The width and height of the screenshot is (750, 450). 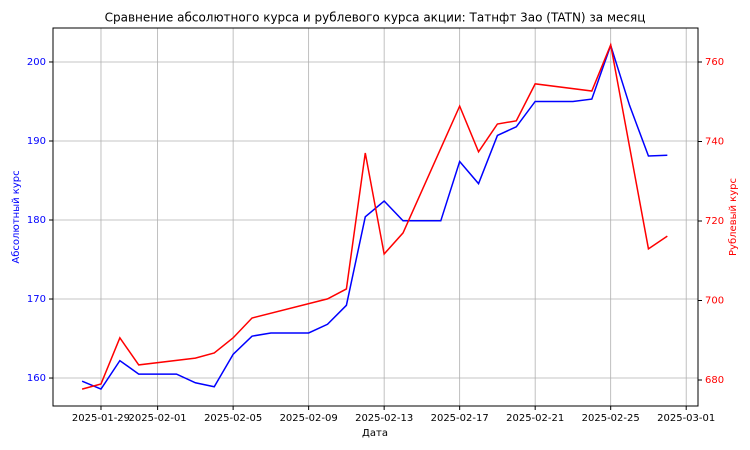 I want to click on x-tick-label: 2025-02-17, so click(x=460, y=418).